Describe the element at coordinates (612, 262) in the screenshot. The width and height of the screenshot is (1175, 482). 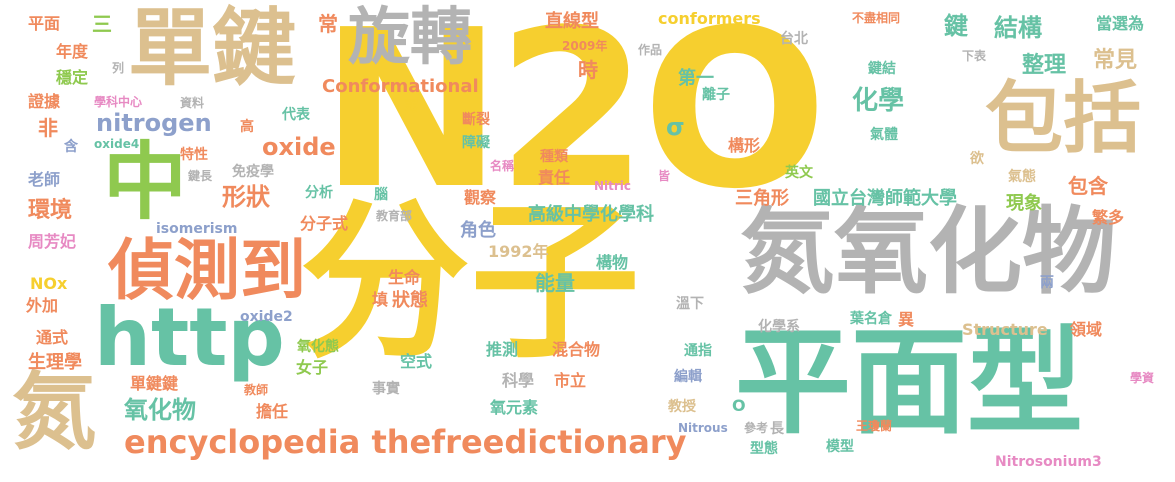
I see `word: 構物` at that location.